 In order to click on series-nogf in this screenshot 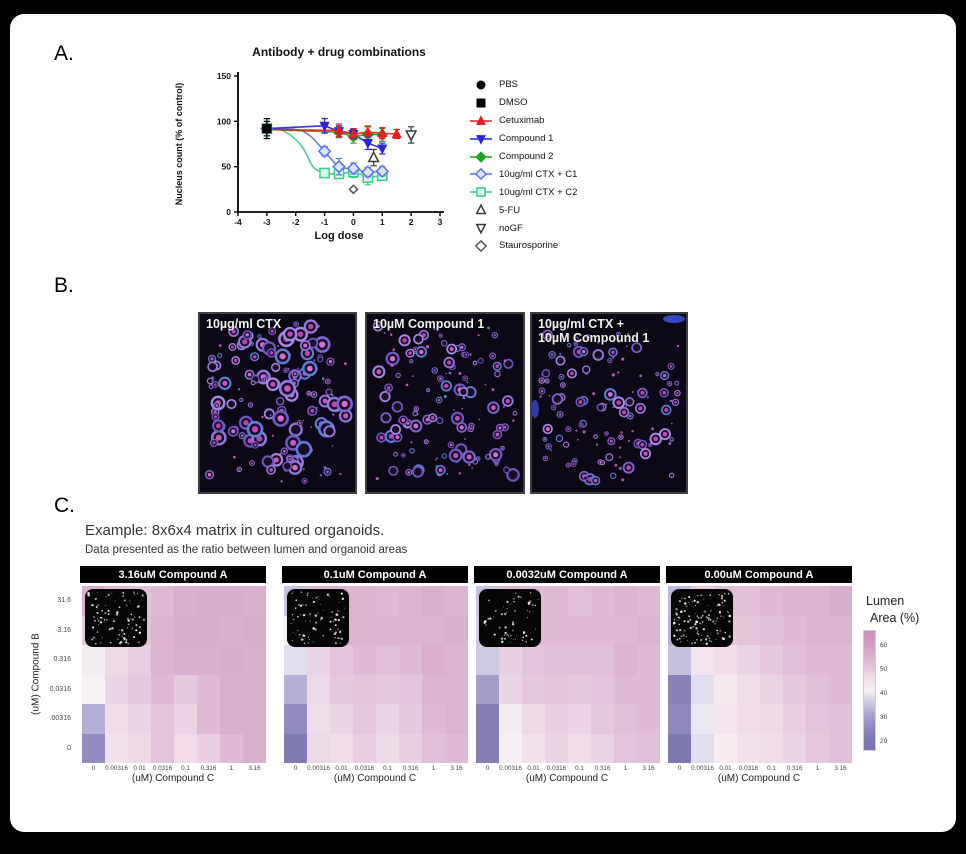, I will do `click(411, 135)`.